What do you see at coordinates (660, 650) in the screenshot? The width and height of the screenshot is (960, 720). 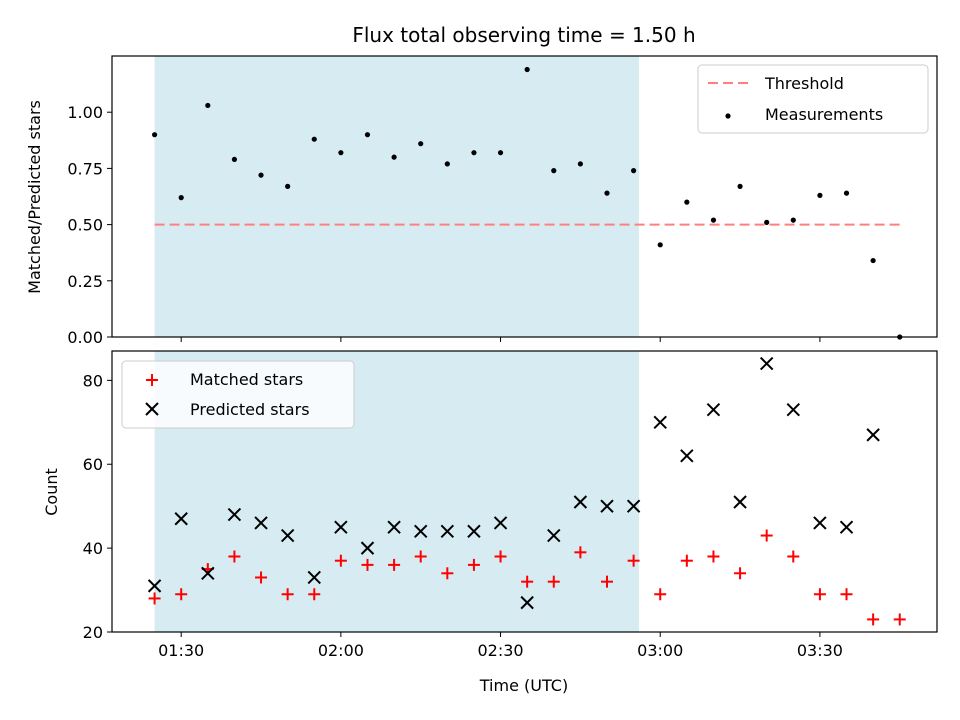 I see `x-tick-label: 03:00` at bounding box center [660, 650].